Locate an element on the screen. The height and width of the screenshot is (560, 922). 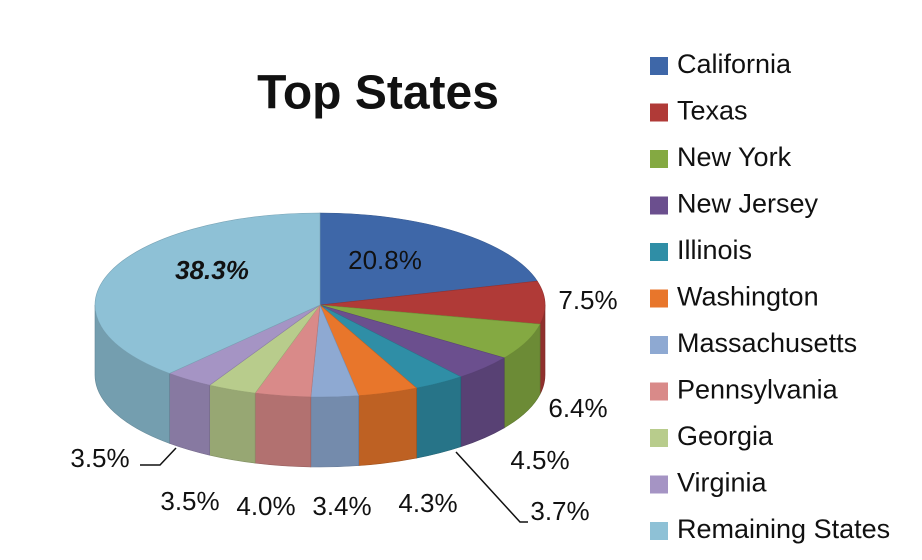
legend-label: Washington is located at coordinates (748, 297).